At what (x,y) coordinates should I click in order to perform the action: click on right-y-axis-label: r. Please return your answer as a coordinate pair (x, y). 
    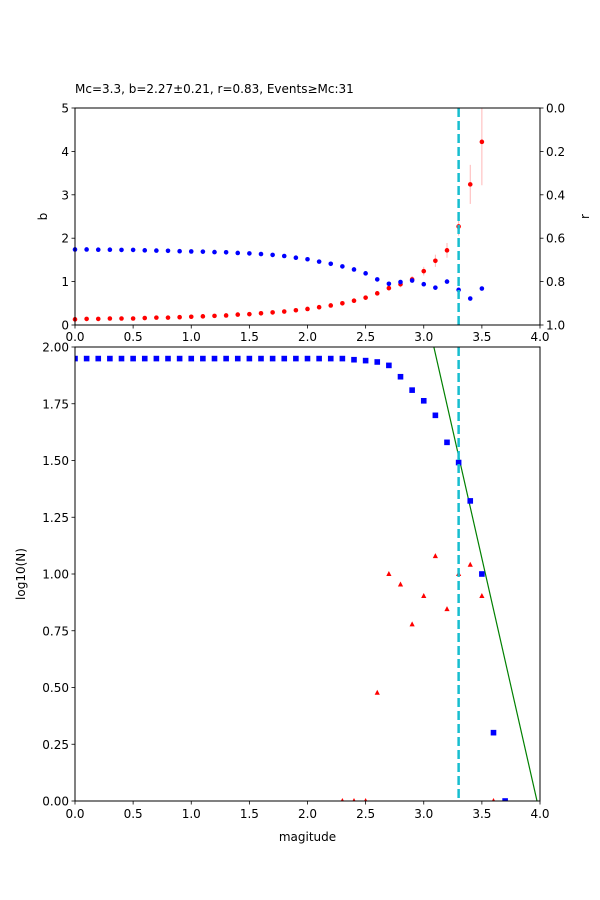
    Looking at the image, I should click on (585, 216).